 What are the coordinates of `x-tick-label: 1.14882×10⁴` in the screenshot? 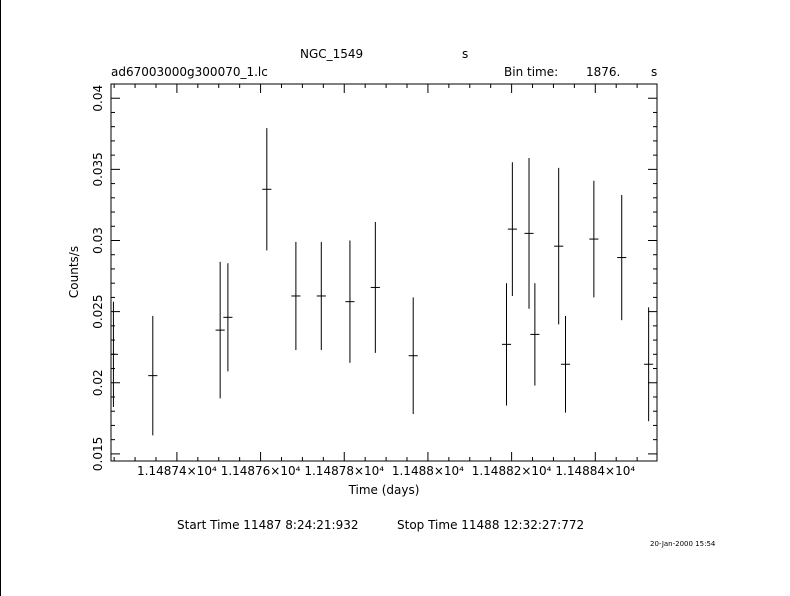 It's located at (512, 471).